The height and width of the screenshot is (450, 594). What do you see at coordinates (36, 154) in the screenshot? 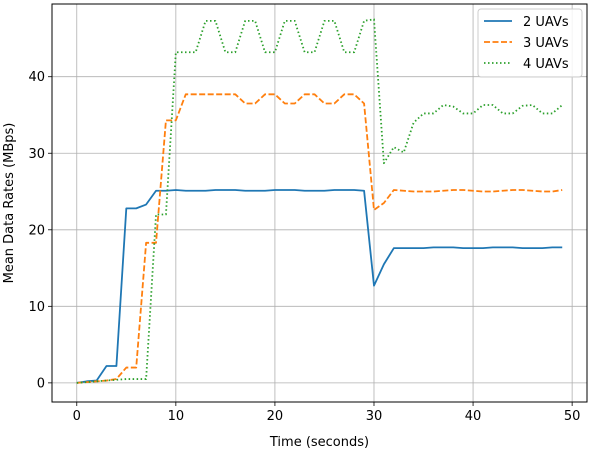
I see `y-tick-label: 30` at bounding box center [36, 154].